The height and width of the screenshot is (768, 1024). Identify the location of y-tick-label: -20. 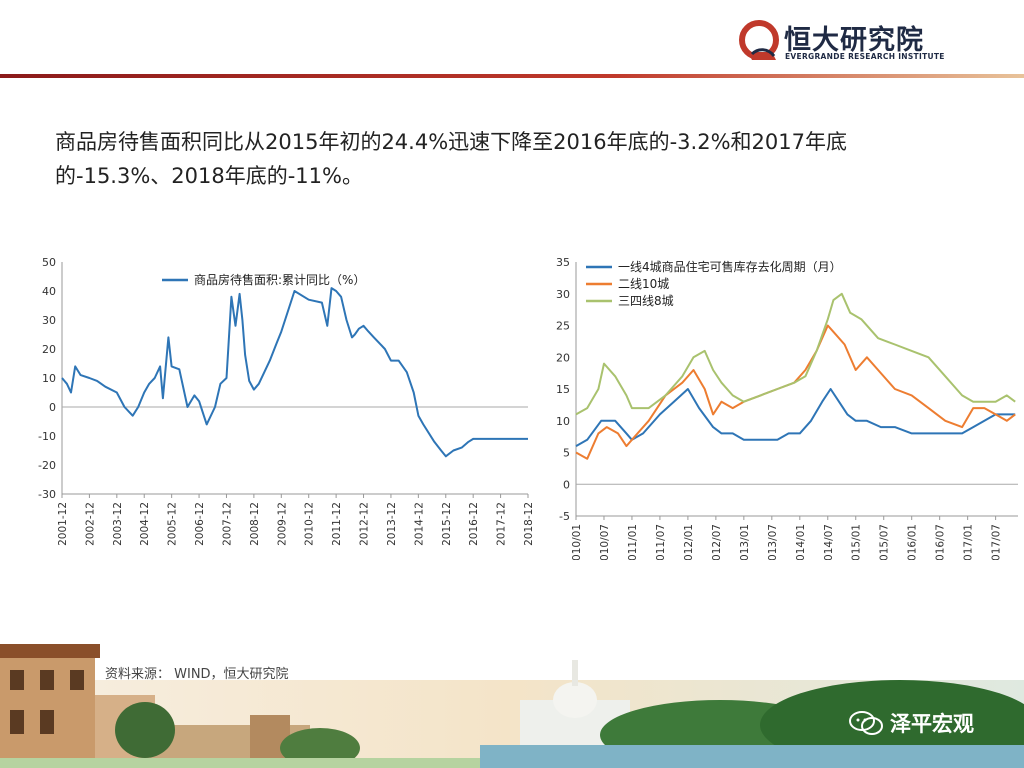
(47, 465).